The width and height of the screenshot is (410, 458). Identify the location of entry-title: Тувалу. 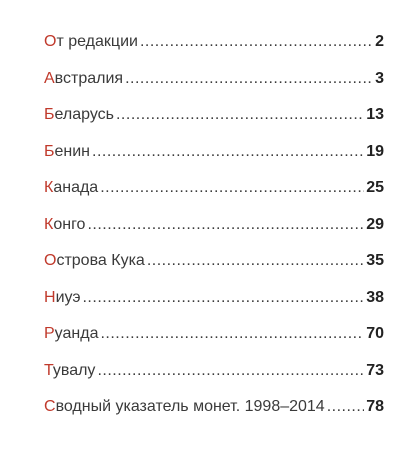
(69, 371).